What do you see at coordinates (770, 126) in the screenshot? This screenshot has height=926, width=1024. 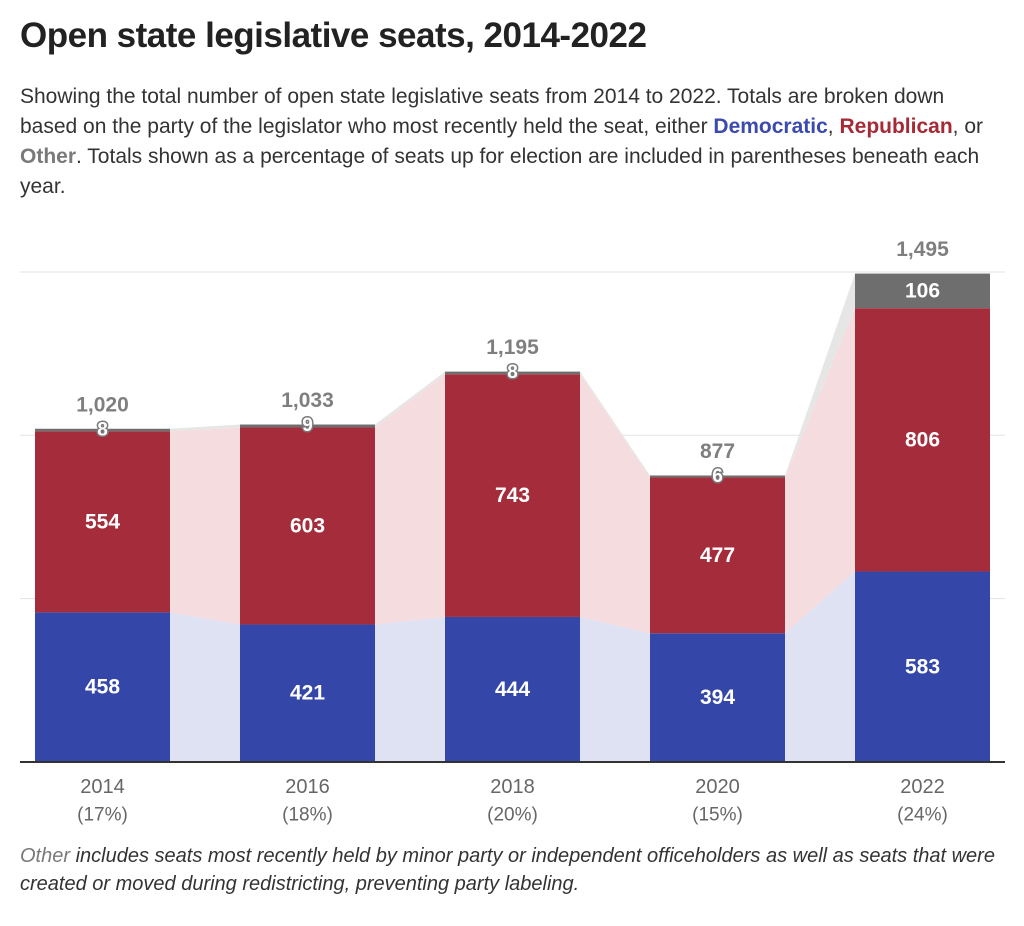 I see `legend-democratic: Democratic` at bounding box center [770, 126].